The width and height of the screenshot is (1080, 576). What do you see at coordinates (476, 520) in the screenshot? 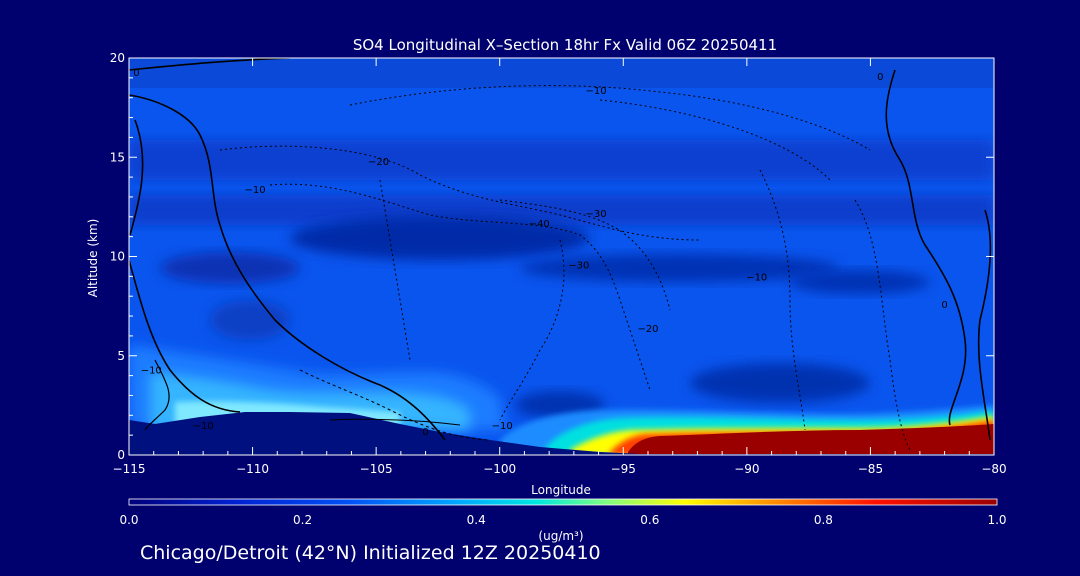
I see `colorbar-tick-label: 0.4` at bounding box center [476, 520].